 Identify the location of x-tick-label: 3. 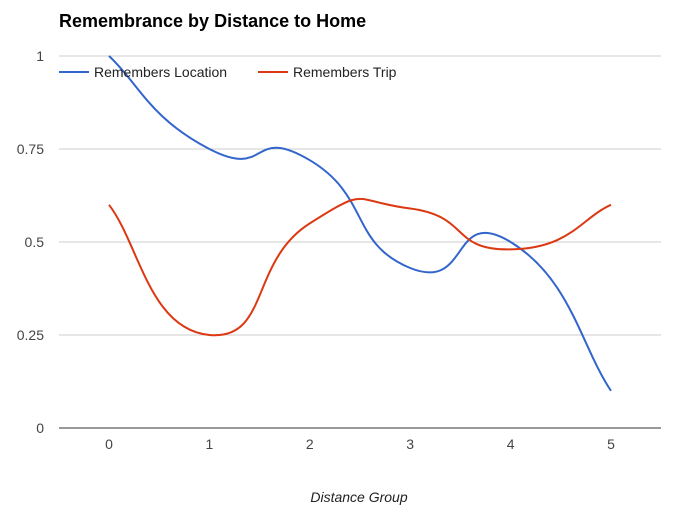
(410, 444).